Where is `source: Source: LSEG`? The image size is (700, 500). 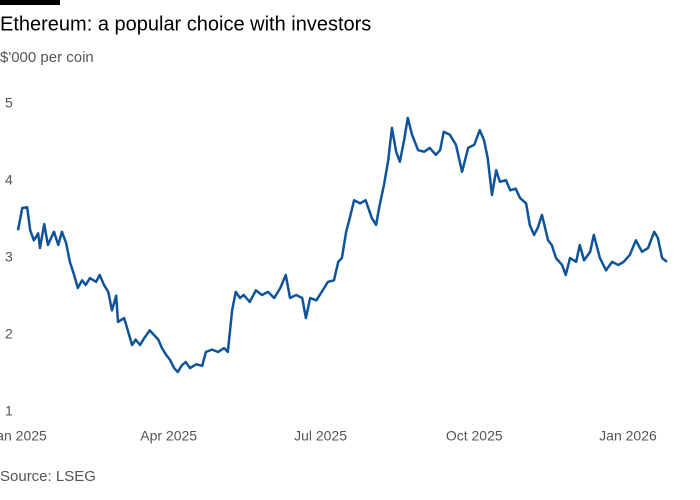 source: Source: LSEG is located at coordinates (48, 476).